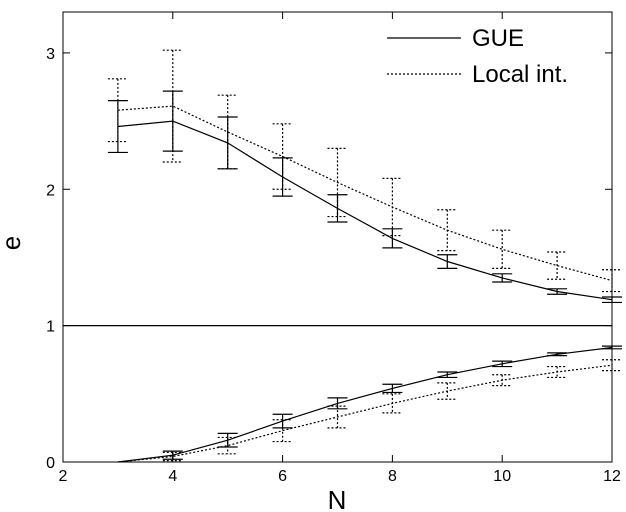 This screenshot has width=626, height=512. What do you see at coordinates (520, 74) in the screenshot?
I see `legend-label-local-int: Local int.` at bounding box center [520, 74].